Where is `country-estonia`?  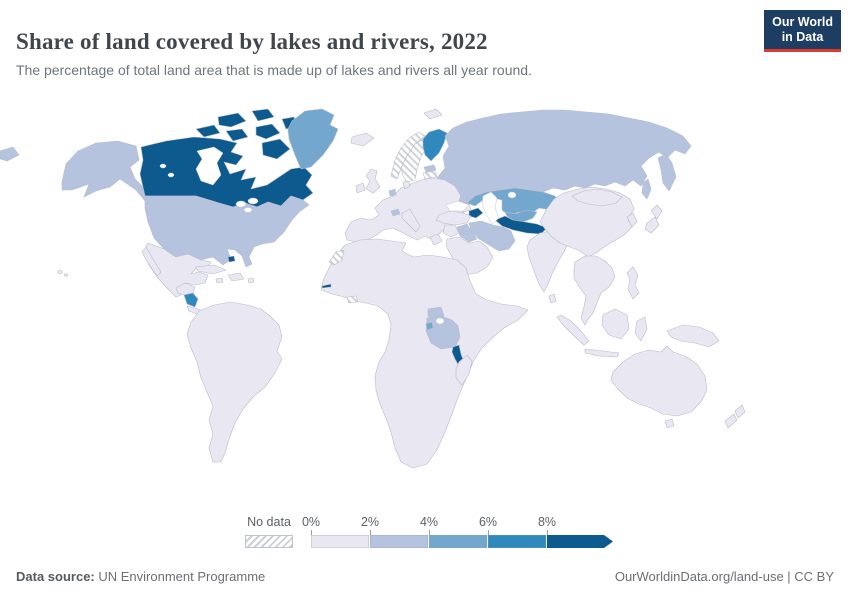
country-estonia is located at coordinates (430, 168).